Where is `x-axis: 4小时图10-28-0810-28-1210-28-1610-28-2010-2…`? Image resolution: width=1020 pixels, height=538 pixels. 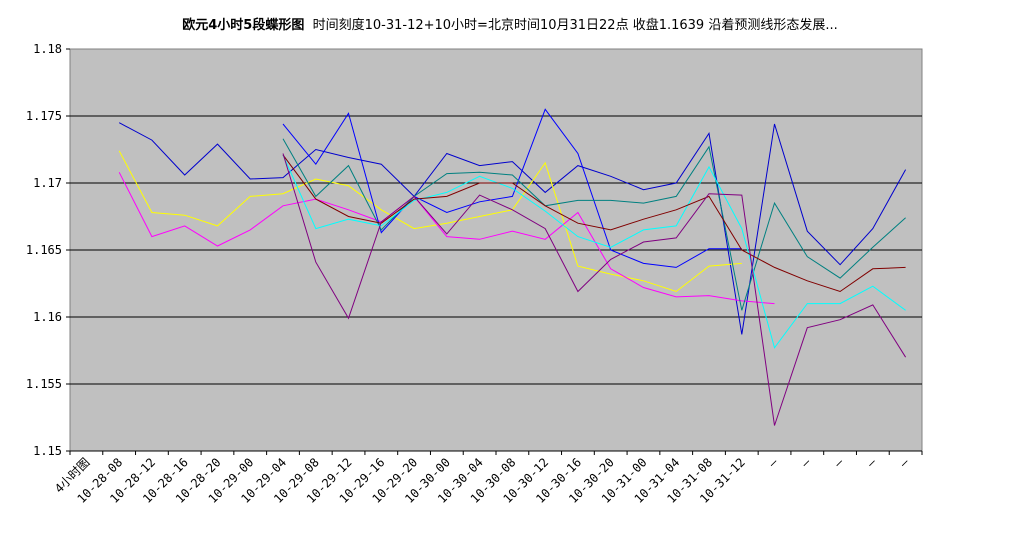 x-axis: 4小时图10-28-0810-28-1210-28-1610-28-2010-2… is located at coordinates (487, 478).